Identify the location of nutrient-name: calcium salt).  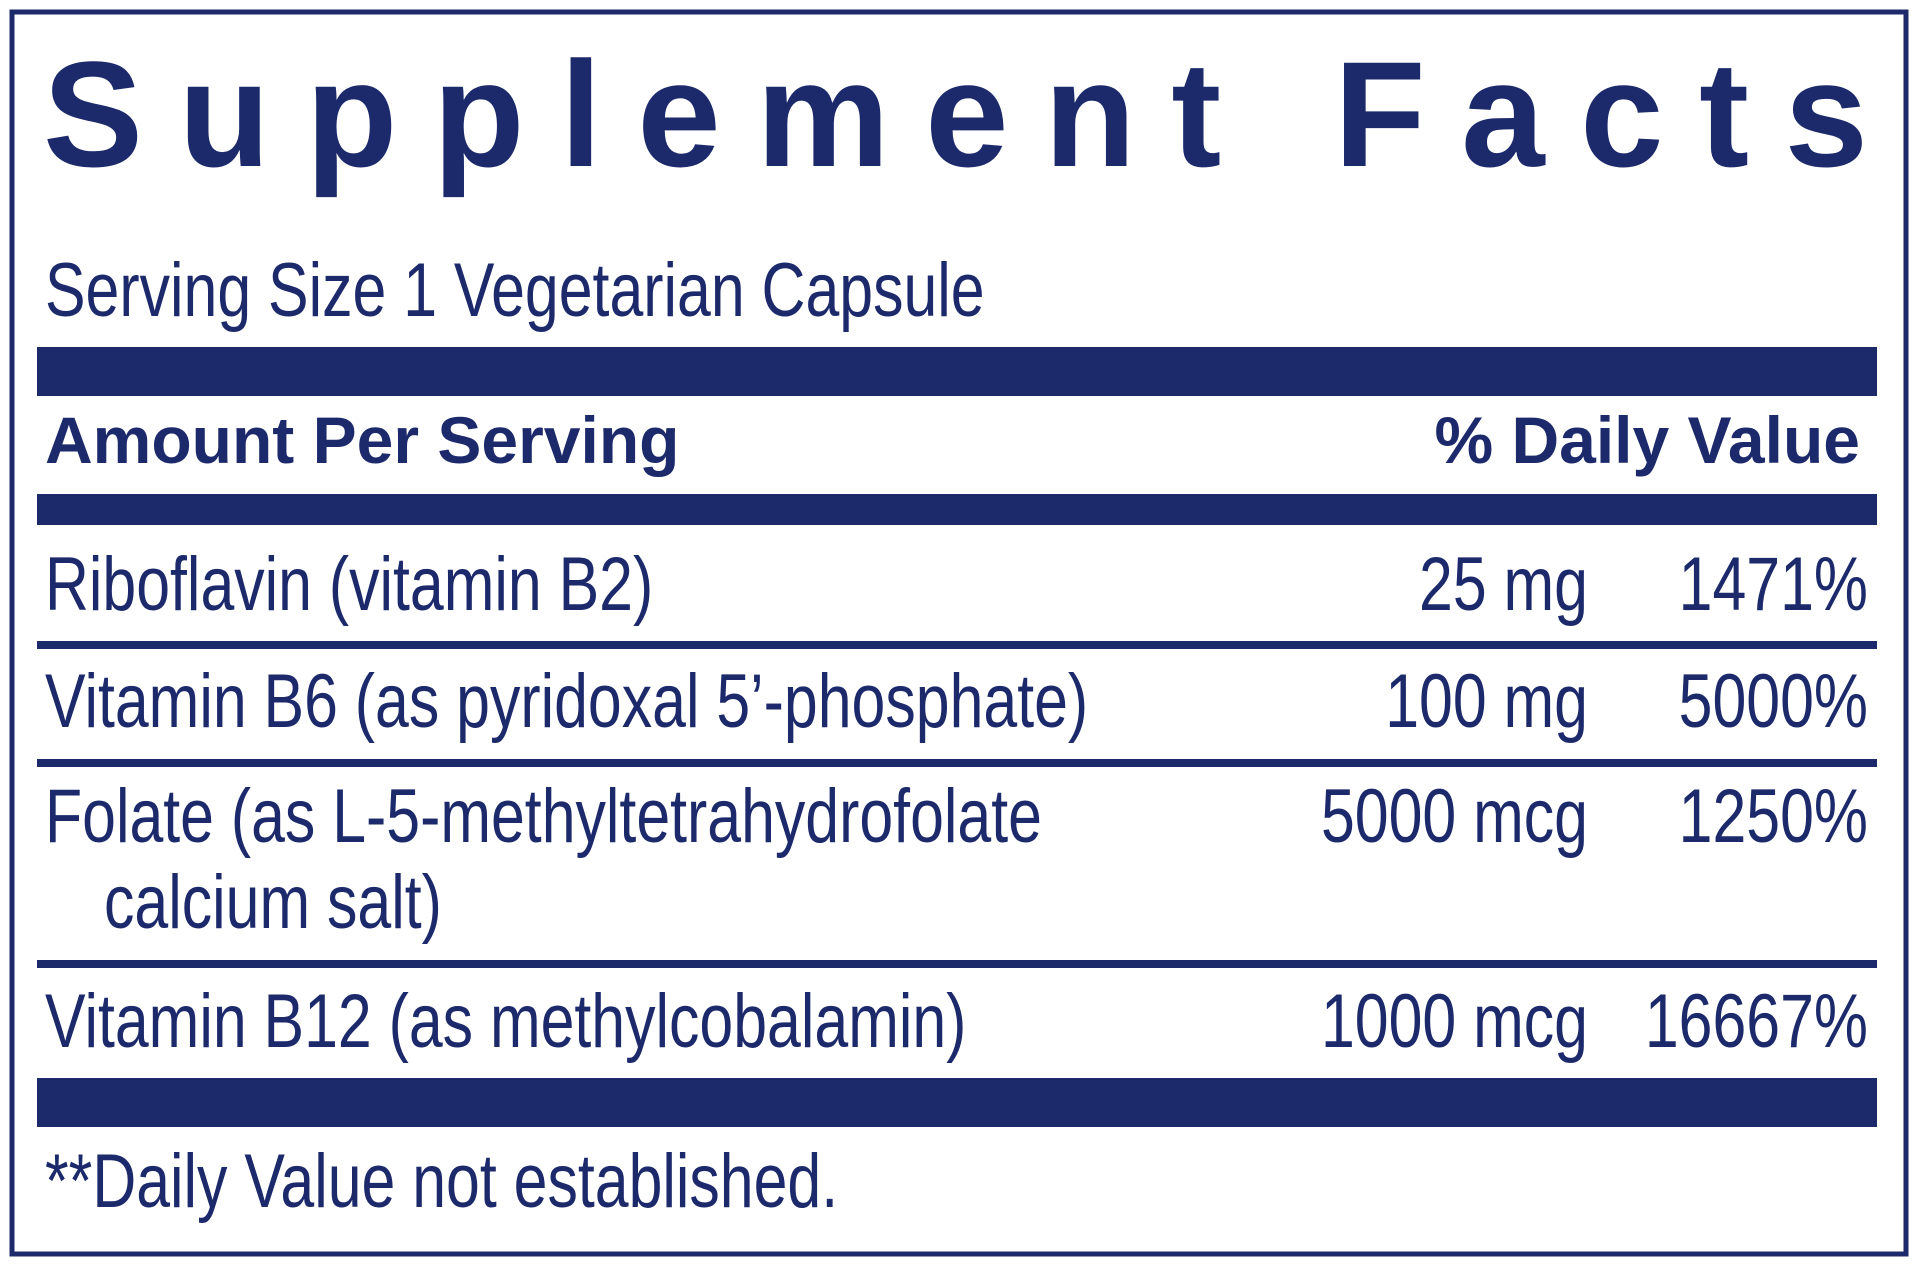
(273, 902).